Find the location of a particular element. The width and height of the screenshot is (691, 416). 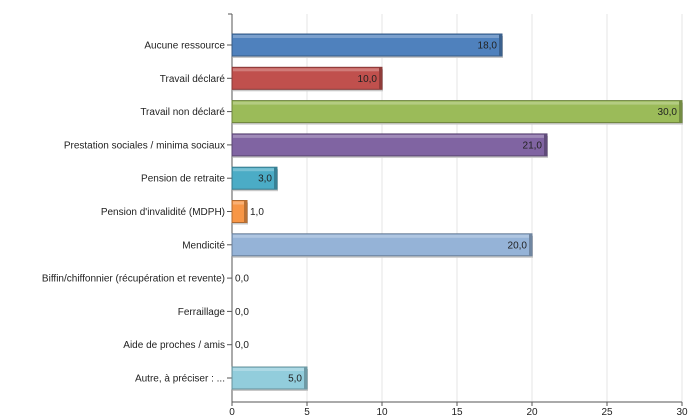

value-label: 10,0 is located at coordinates (368, 79).